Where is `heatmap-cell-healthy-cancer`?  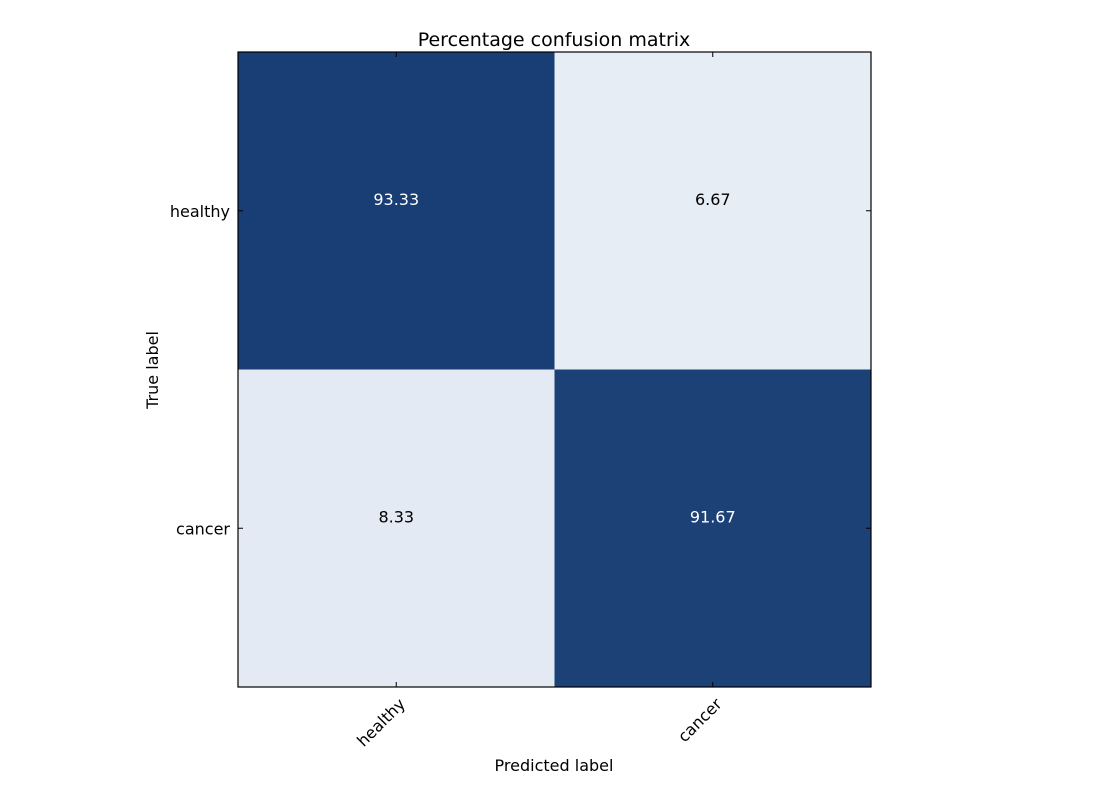
heatmap-cell-healthy-cancer is located at coordinates (712, 211).